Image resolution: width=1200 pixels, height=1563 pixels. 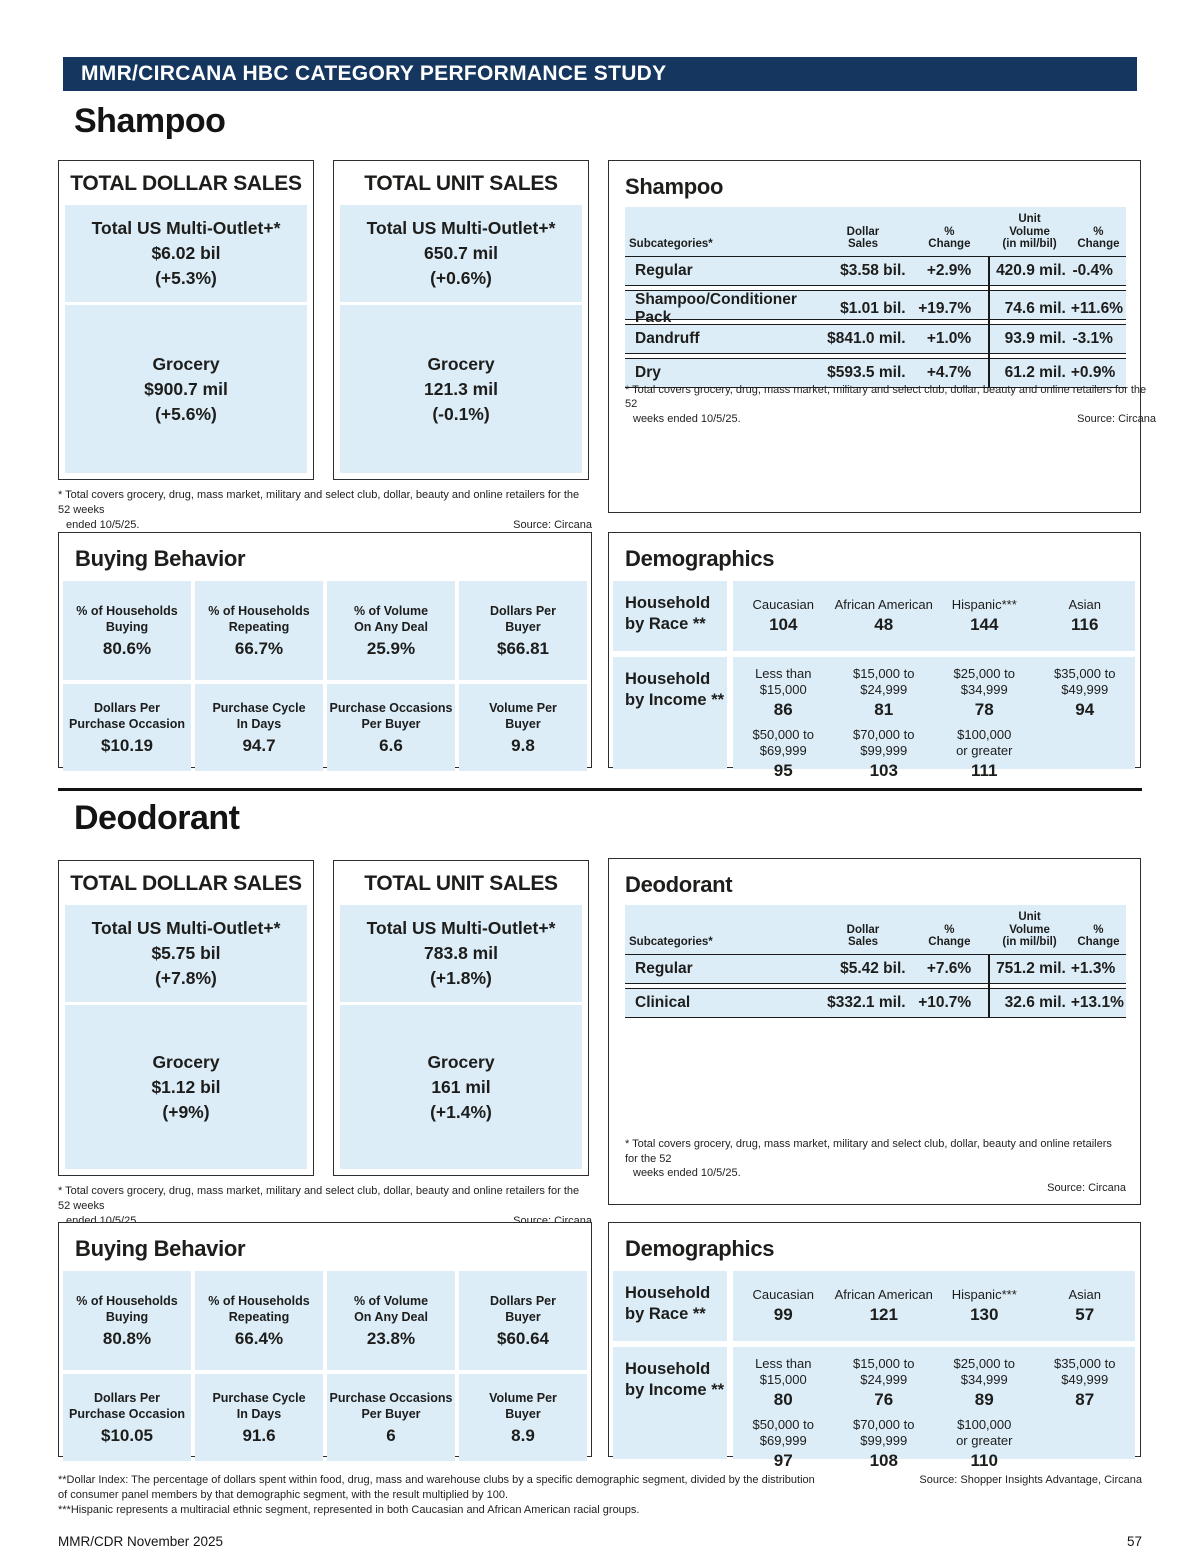 What do you see at coordinates (949, 968) in the screenshot?
I see `dollar-change: +7.6%` at bounding box center [949, 968].